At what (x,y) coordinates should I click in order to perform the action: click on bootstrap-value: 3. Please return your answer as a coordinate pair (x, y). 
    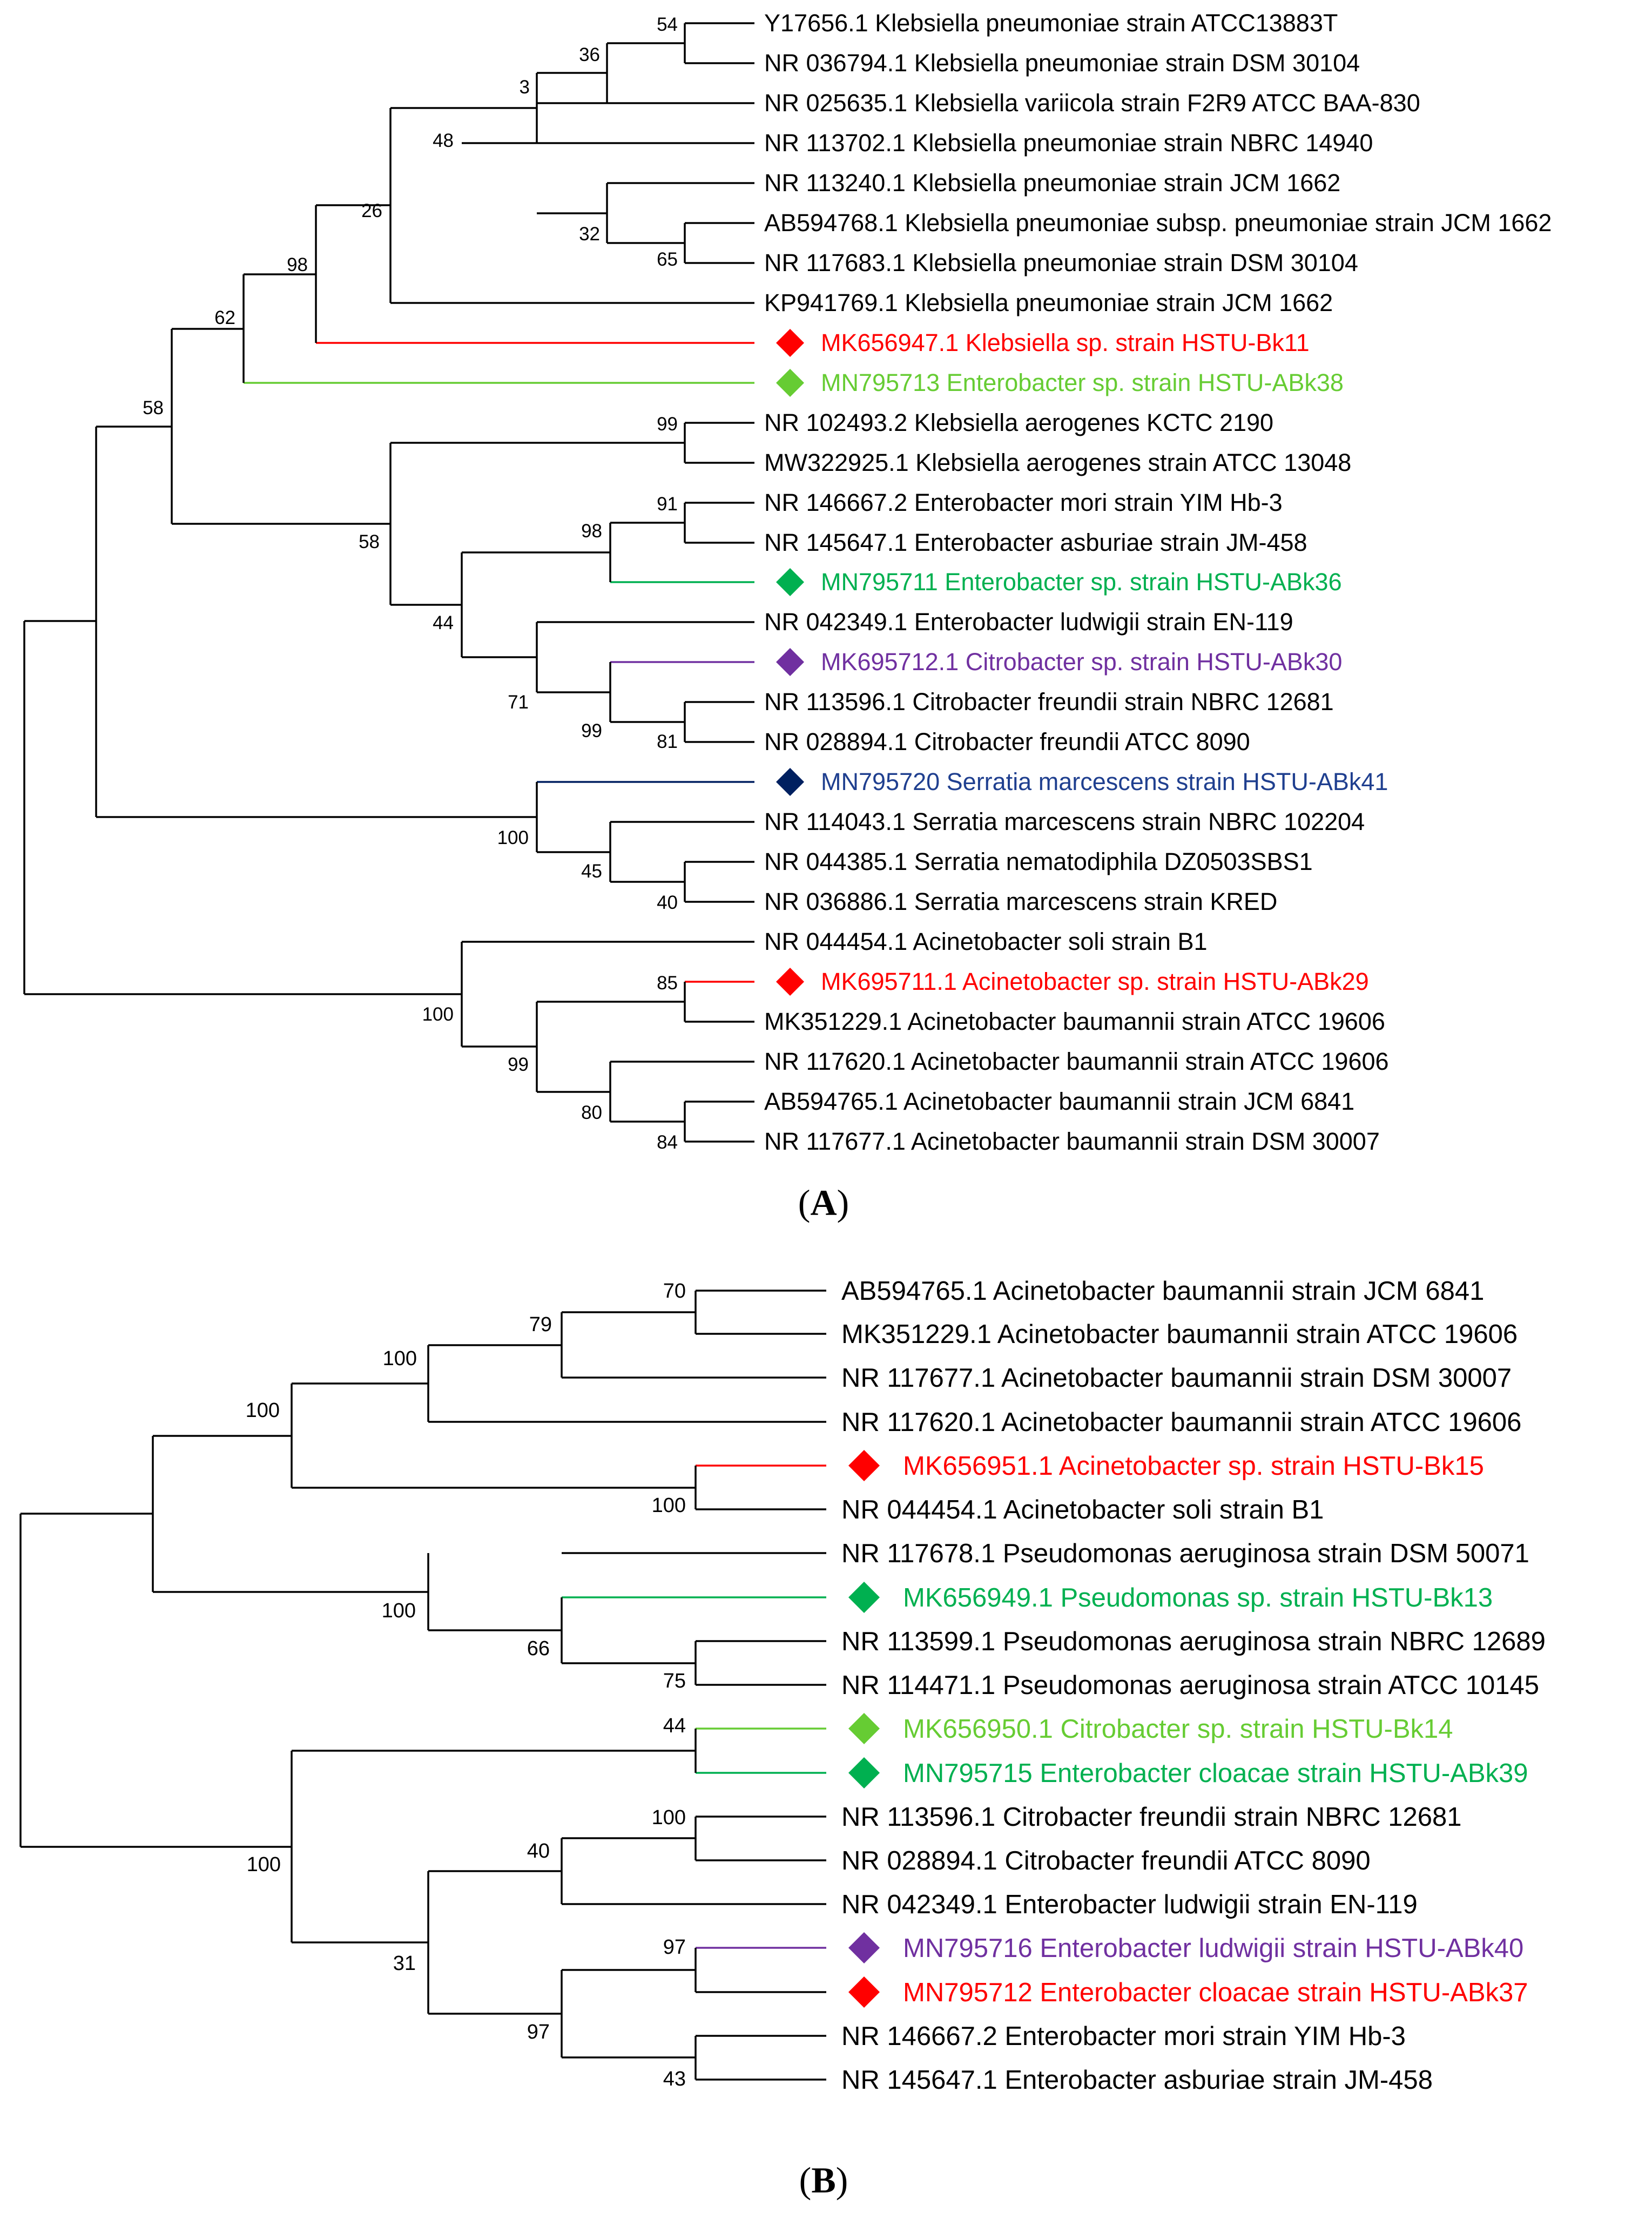
    Looking at the image, I should click on (525, 87).